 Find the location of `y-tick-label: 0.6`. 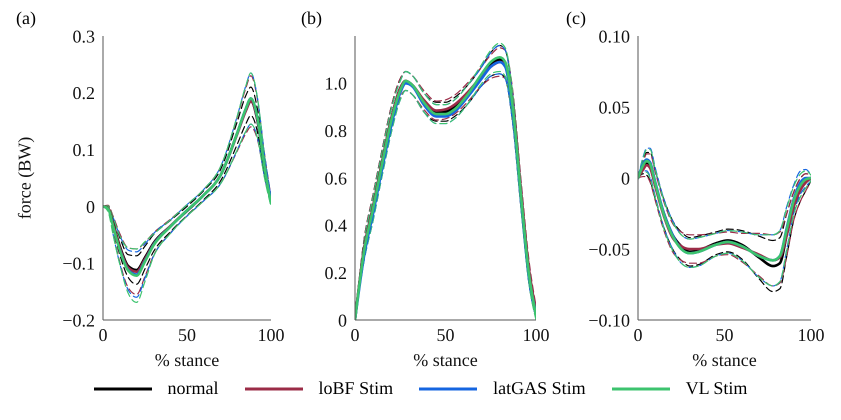

y-tick-label: 0.6 is located at coordinates (335, 178).